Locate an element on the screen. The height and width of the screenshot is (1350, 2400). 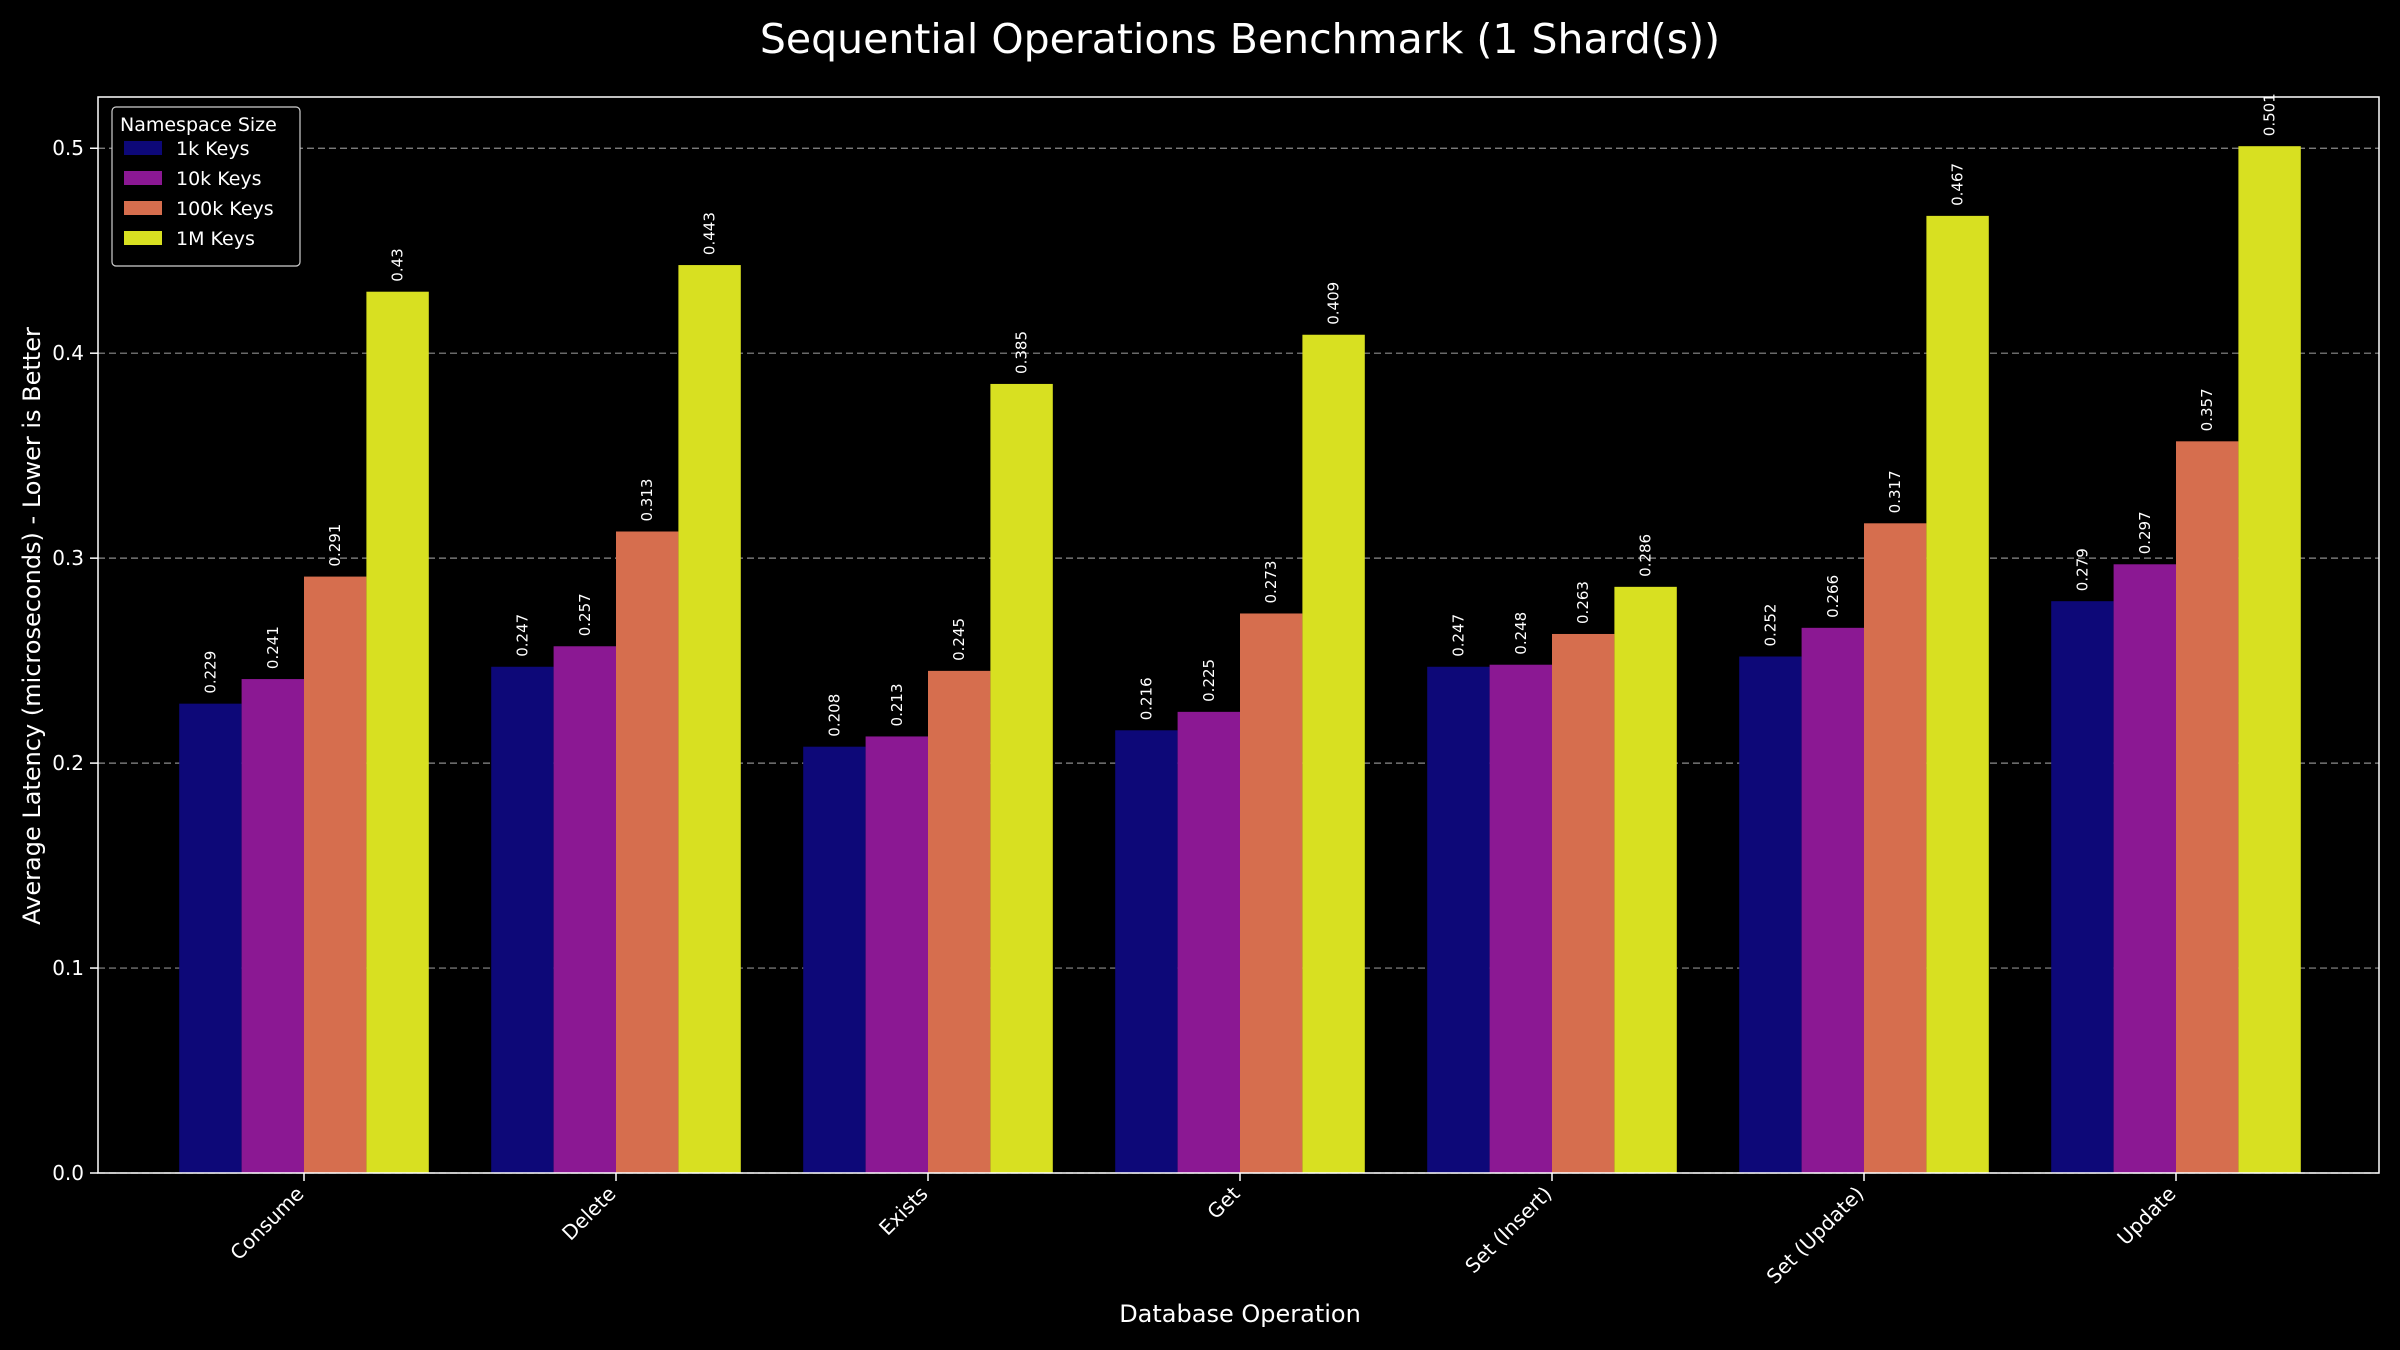
value-label: 0.248 is located at coordinates (1521, 633).